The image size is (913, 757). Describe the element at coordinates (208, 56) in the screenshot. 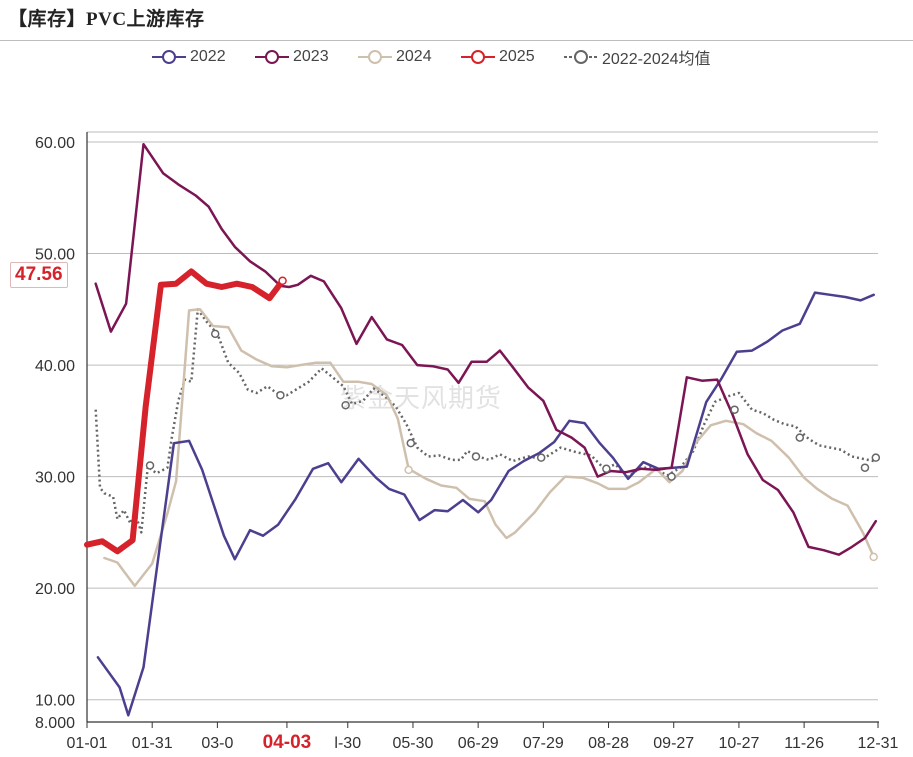

I see `legend-label: 2022` at that location.